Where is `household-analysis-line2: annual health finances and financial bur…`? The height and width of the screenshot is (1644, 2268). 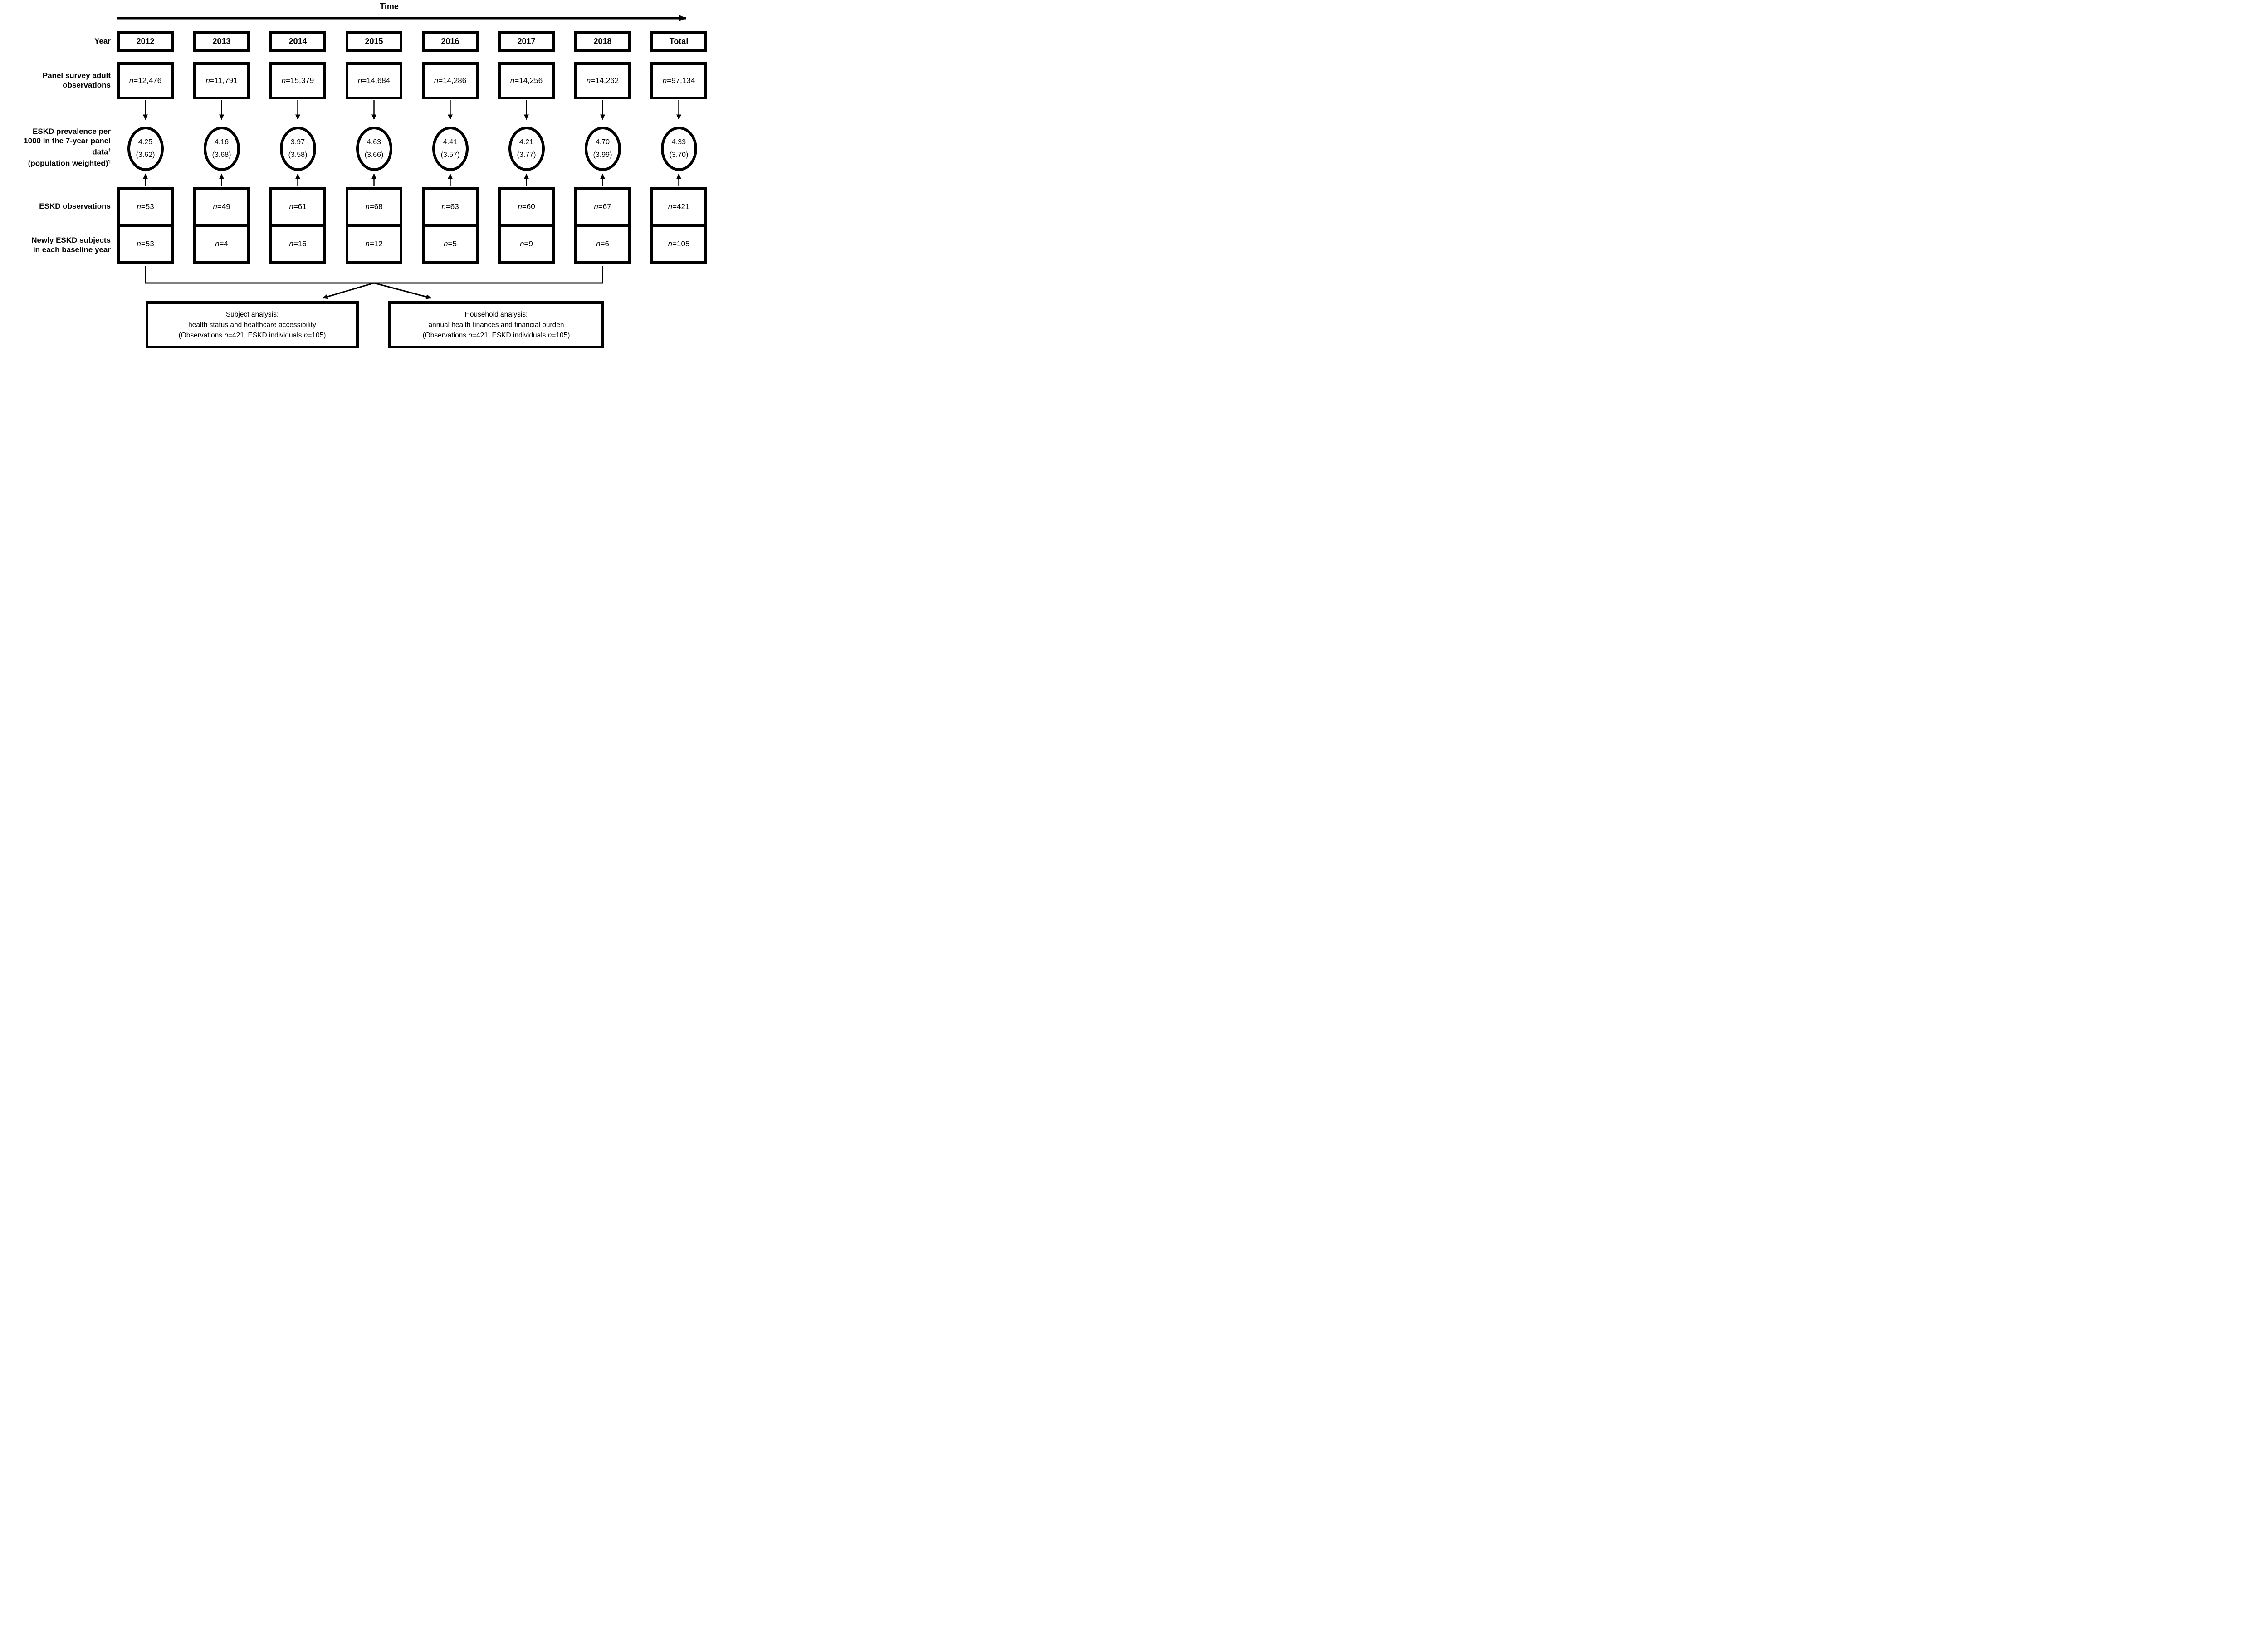
household-analysis-line2: annual health finances and financial bur… is located at coordinates (496, 325).